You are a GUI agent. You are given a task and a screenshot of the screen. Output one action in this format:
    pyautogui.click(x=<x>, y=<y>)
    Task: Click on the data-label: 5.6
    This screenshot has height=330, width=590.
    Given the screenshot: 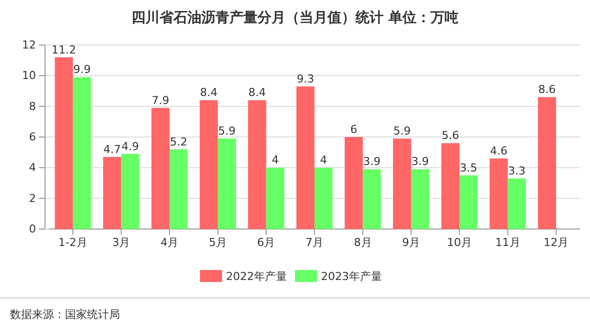 What is the action you would take?
    pyautogui.click(x=451, y=135)
    